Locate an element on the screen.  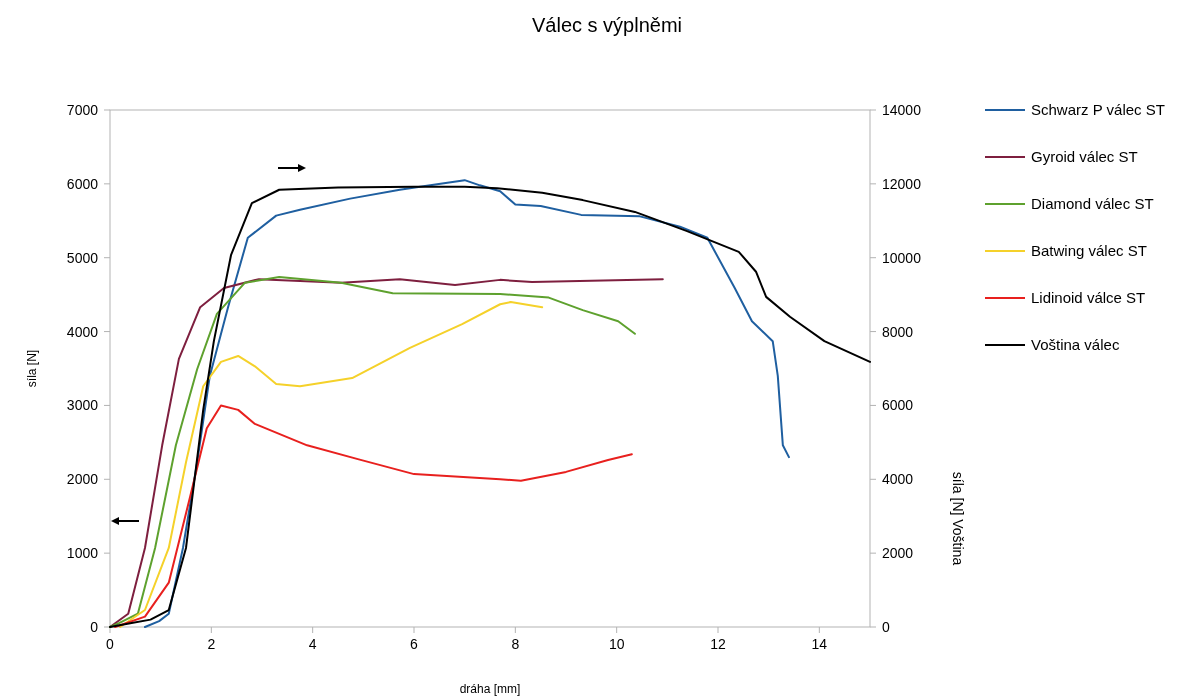
chart-title: Válec s výplněmi is located at coordinates (607, 25).